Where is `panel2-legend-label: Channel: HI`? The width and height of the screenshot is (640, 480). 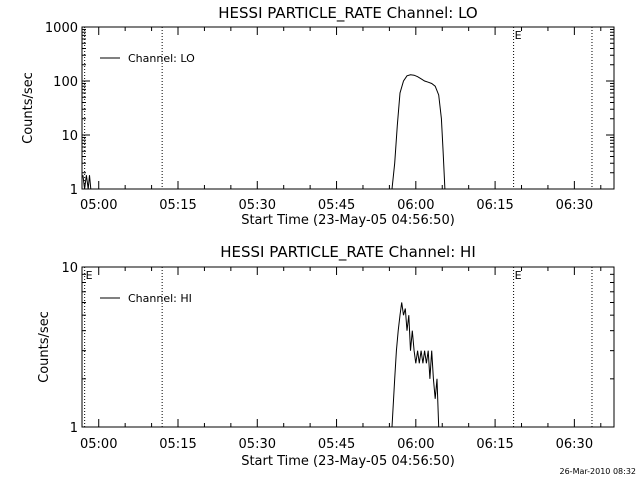
panel2-legend-label: Channel: HI is located at coordinates (160, 298).